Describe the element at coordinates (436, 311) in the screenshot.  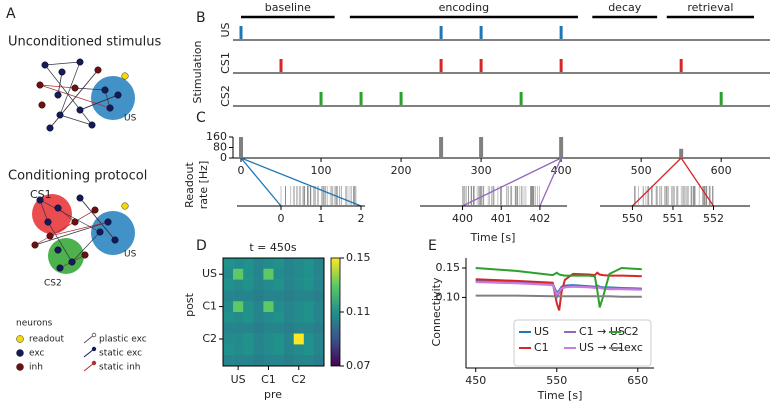
I see `y-axis-label: Connectivity` at that location.